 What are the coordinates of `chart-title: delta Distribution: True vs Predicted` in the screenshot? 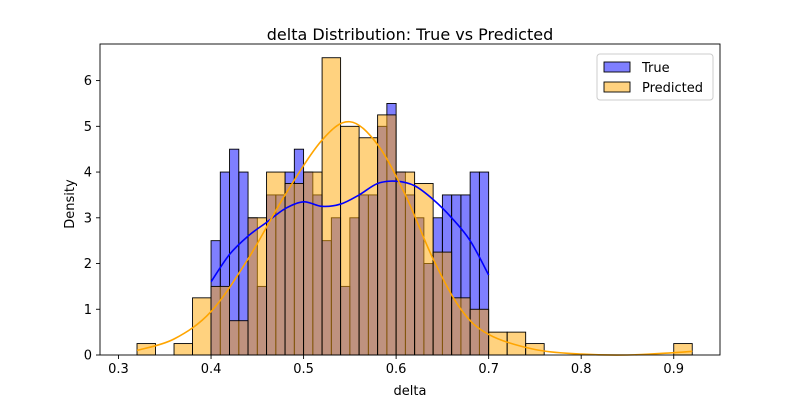 It's located at (410, 34).